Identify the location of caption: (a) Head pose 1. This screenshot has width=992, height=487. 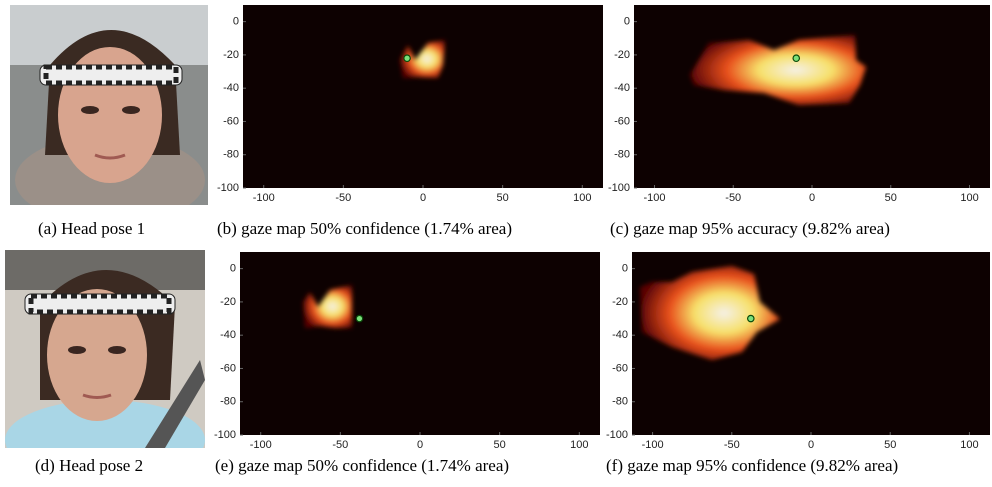
(92, 228).